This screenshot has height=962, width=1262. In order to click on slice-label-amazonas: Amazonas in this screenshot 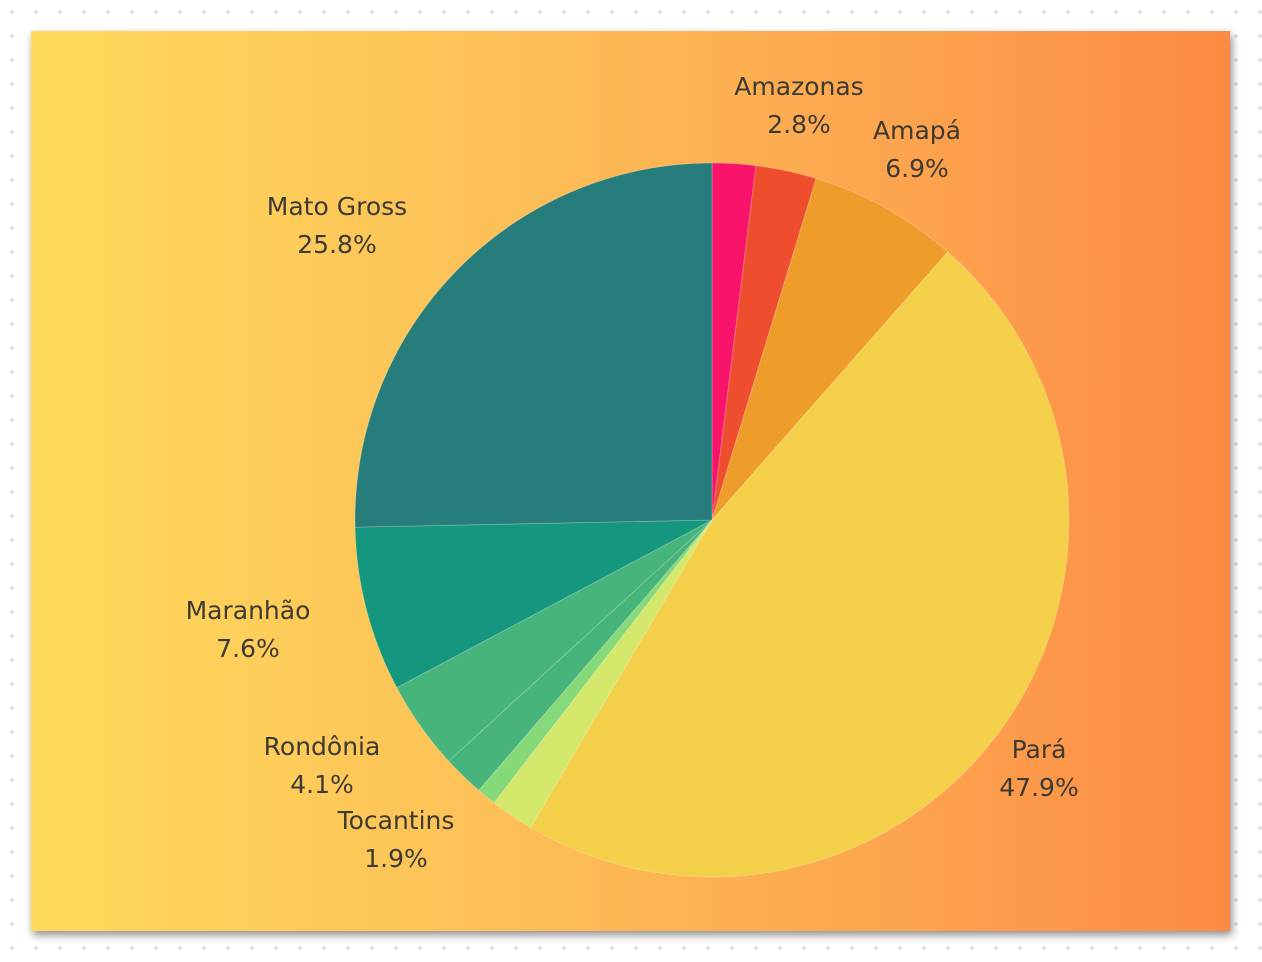, I will do `click(798, 86)`.